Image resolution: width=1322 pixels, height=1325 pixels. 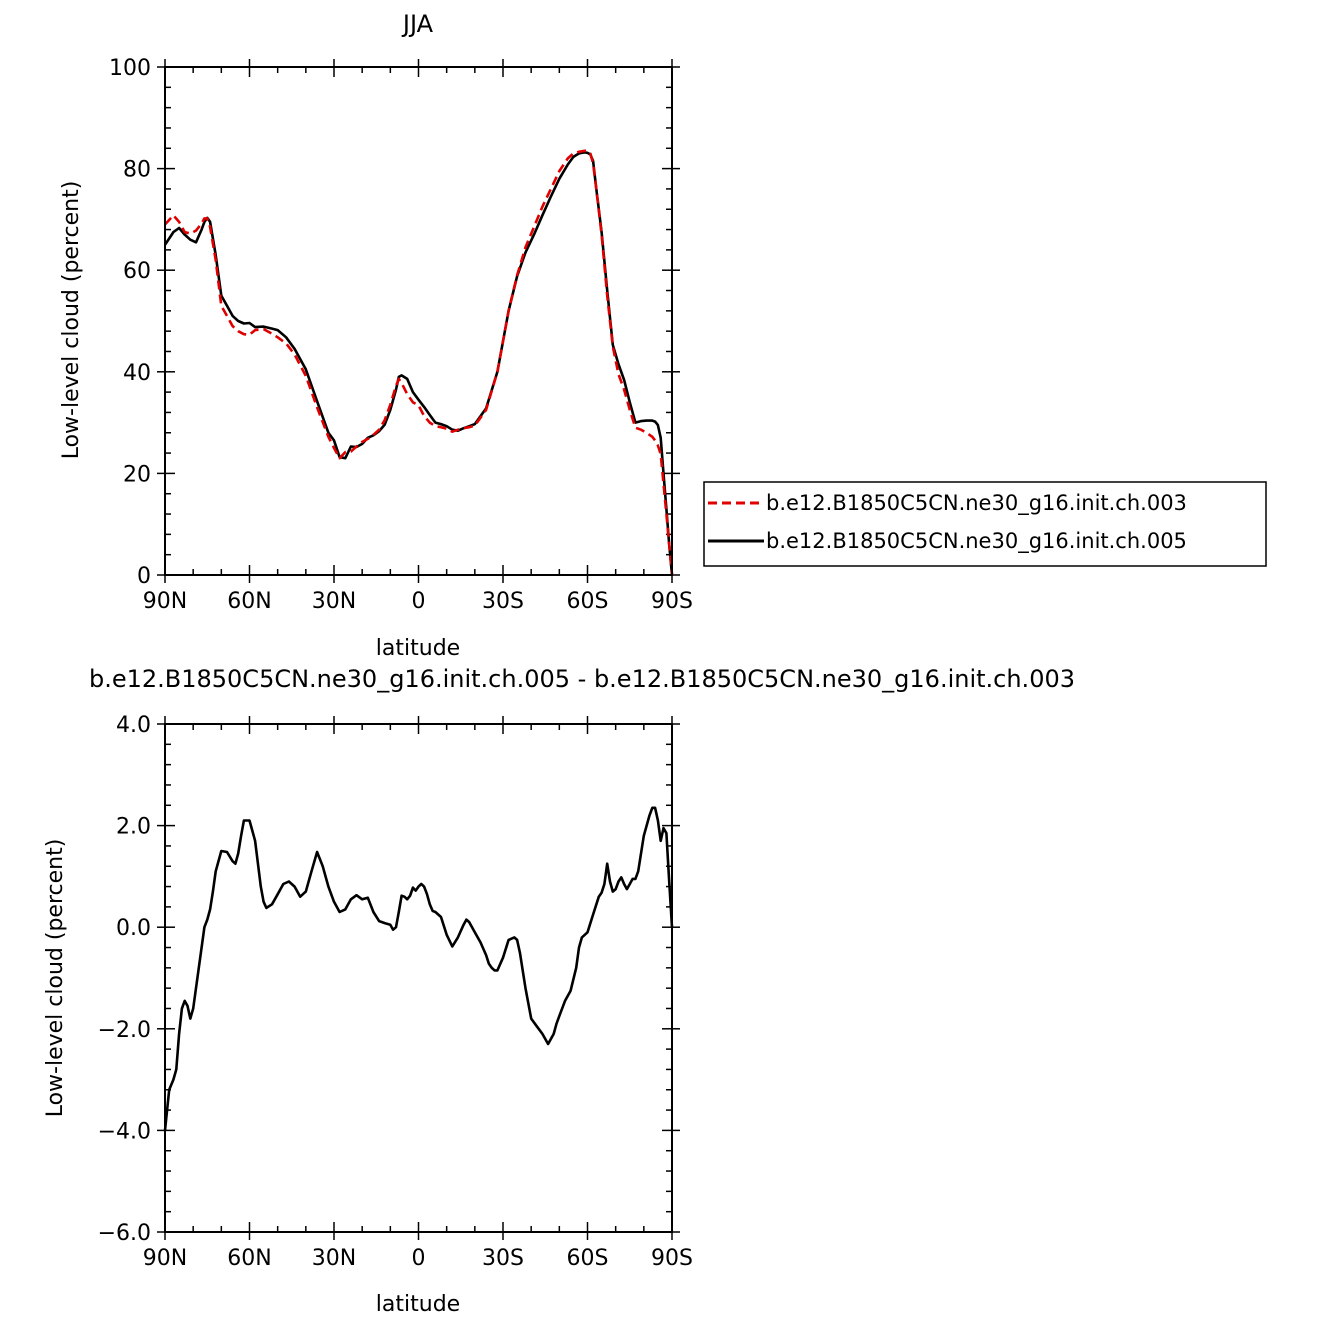 What do you see at coordinates (133, 725) in the screenshot?
I see `y-tick-label: 4.0` at bounding box center [133, 725].